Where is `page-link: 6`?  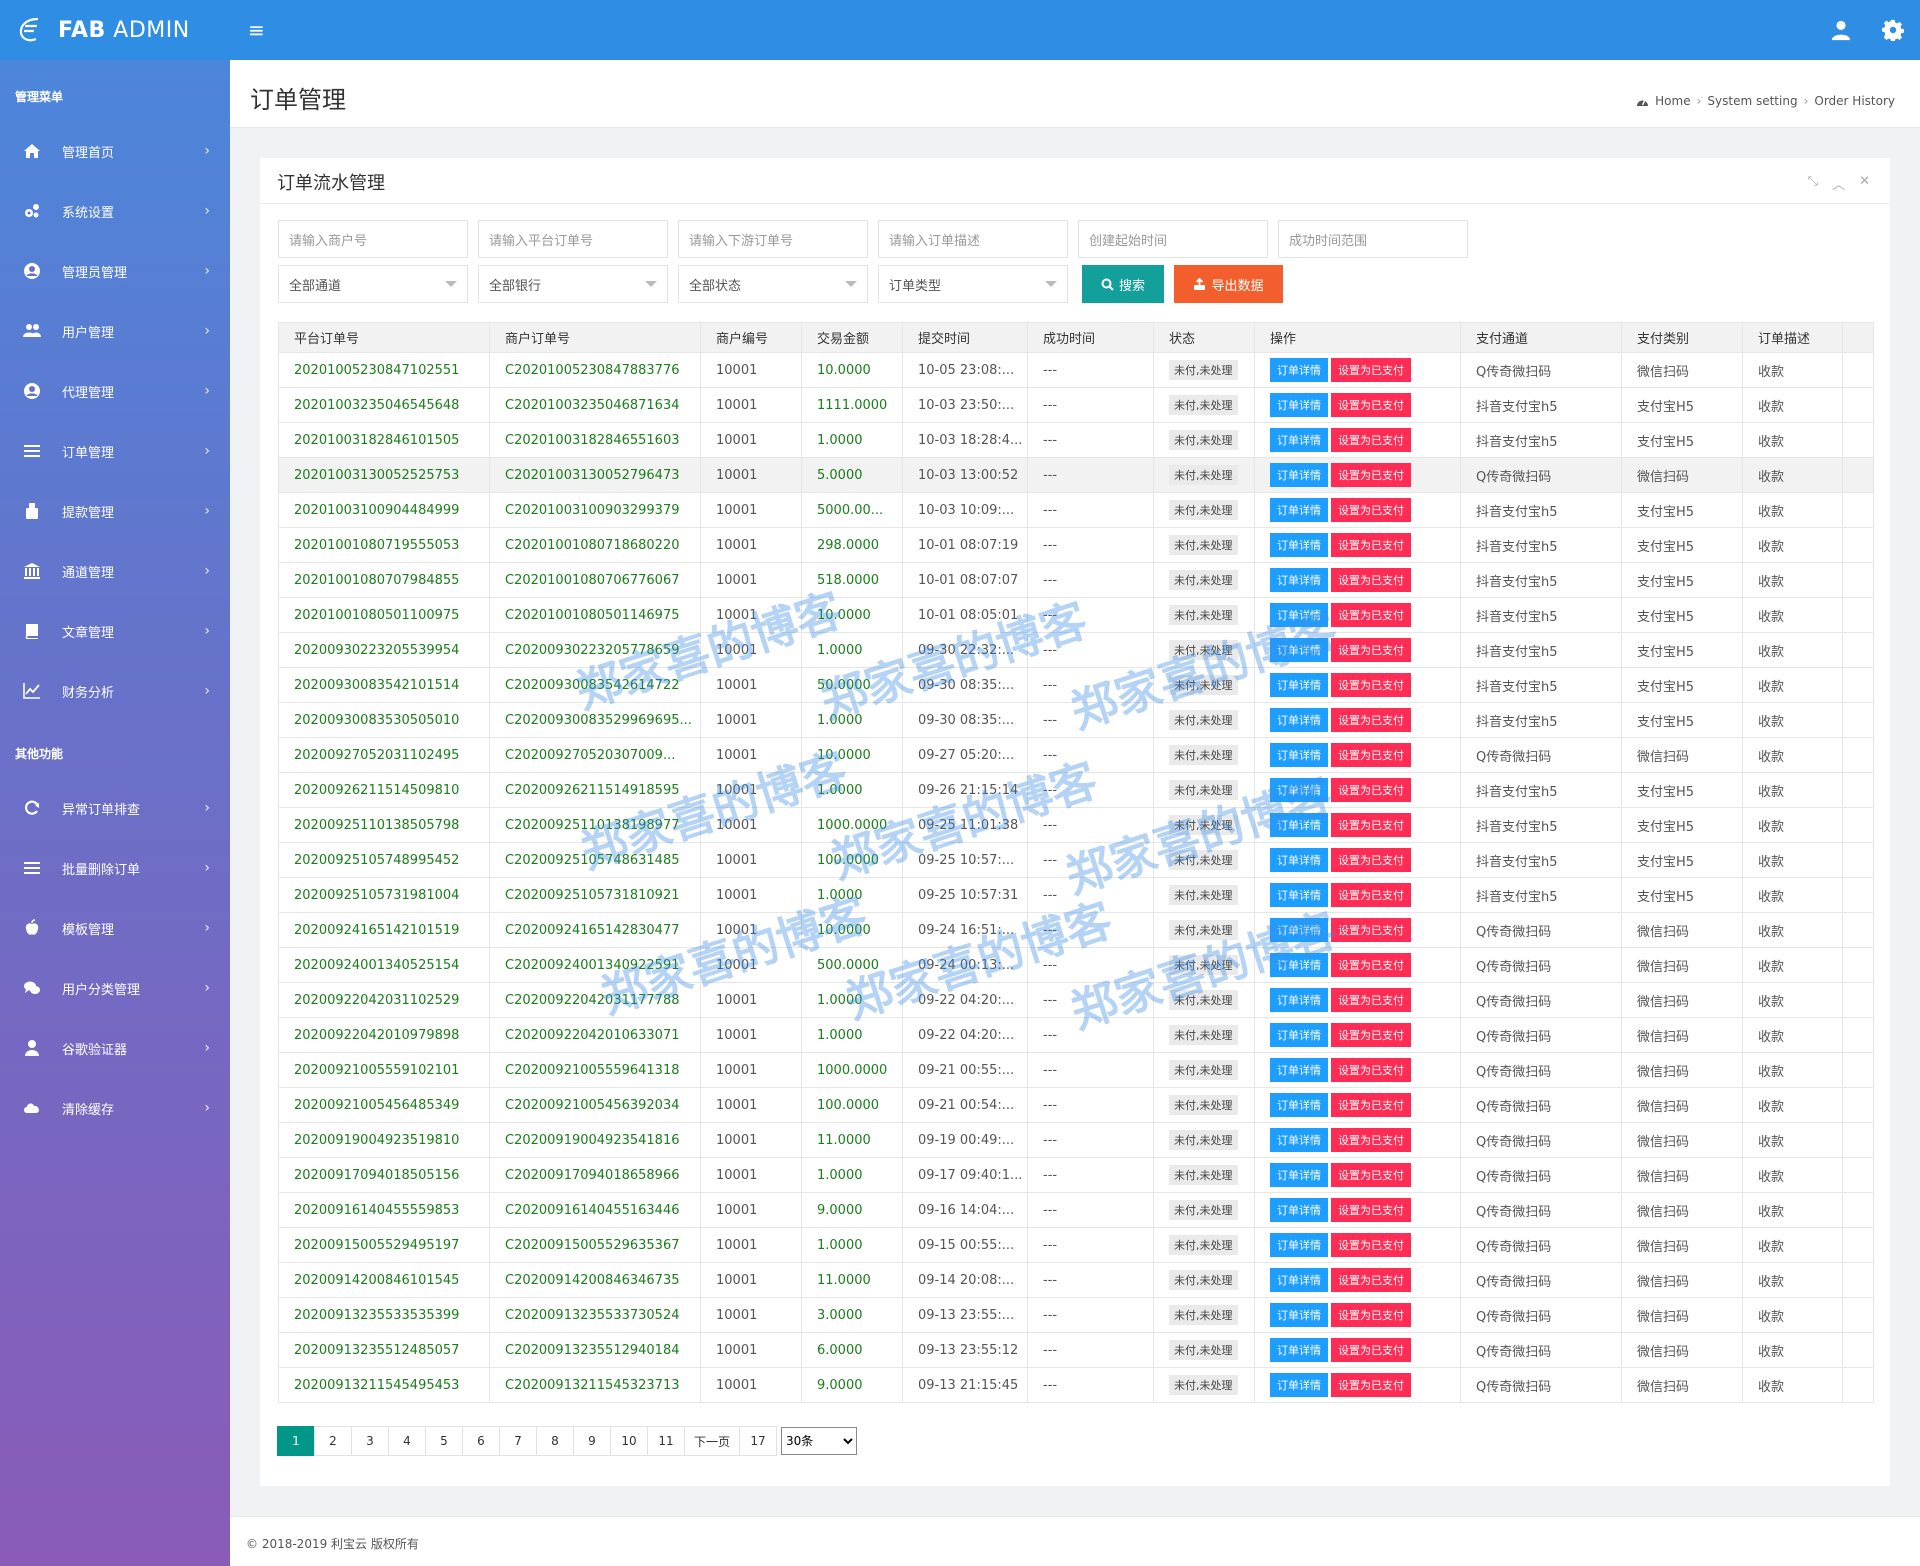
page-link: 6 is located at coordinates (481, 1441).